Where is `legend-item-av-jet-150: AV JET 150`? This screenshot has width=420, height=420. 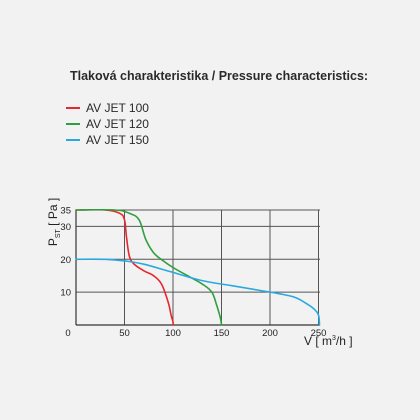 legend-item-av-jet-150: AV JET 150 is located at coordinates (107, 139).